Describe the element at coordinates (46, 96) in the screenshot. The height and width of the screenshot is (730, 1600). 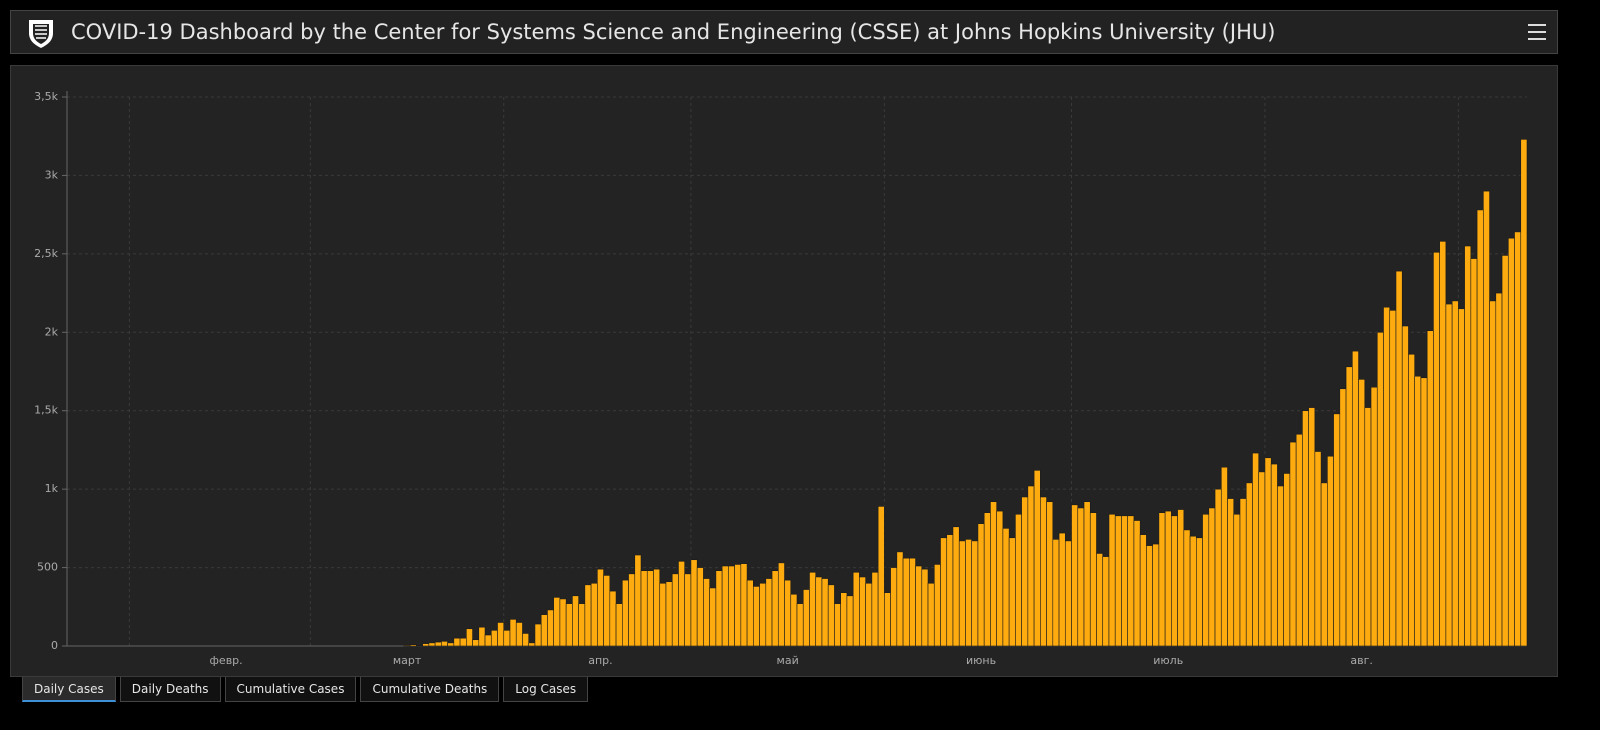
I see `y-tick-label: 3,5k` at that location.